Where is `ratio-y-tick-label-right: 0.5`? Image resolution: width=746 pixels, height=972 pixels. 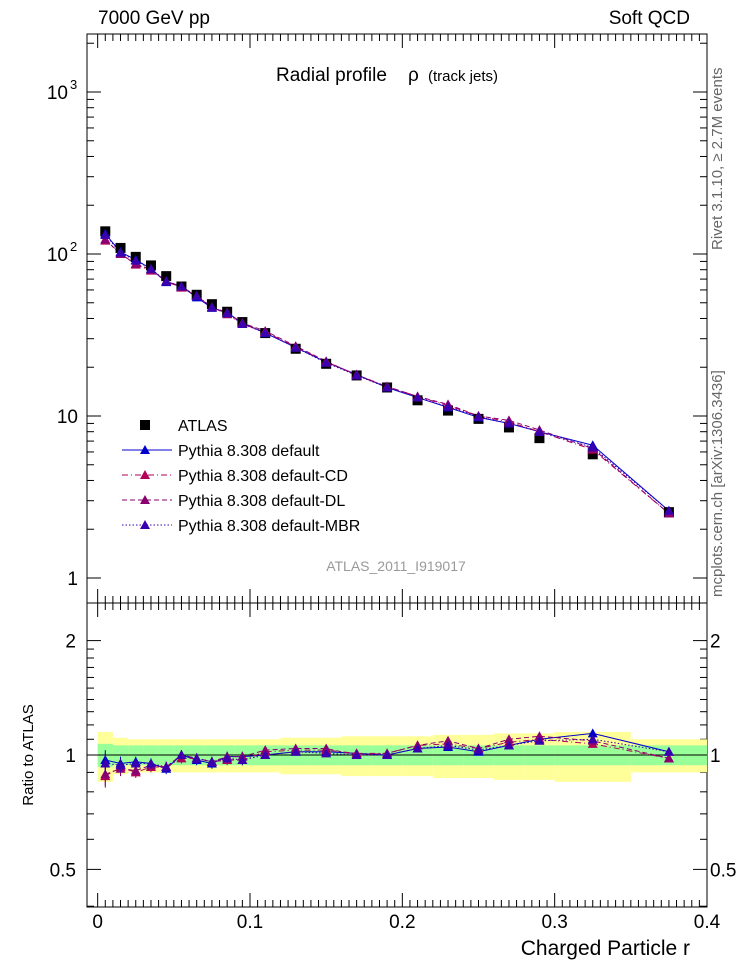 ratio-y-tick-label-right: 0.5 is located at coordinates (723, 870).